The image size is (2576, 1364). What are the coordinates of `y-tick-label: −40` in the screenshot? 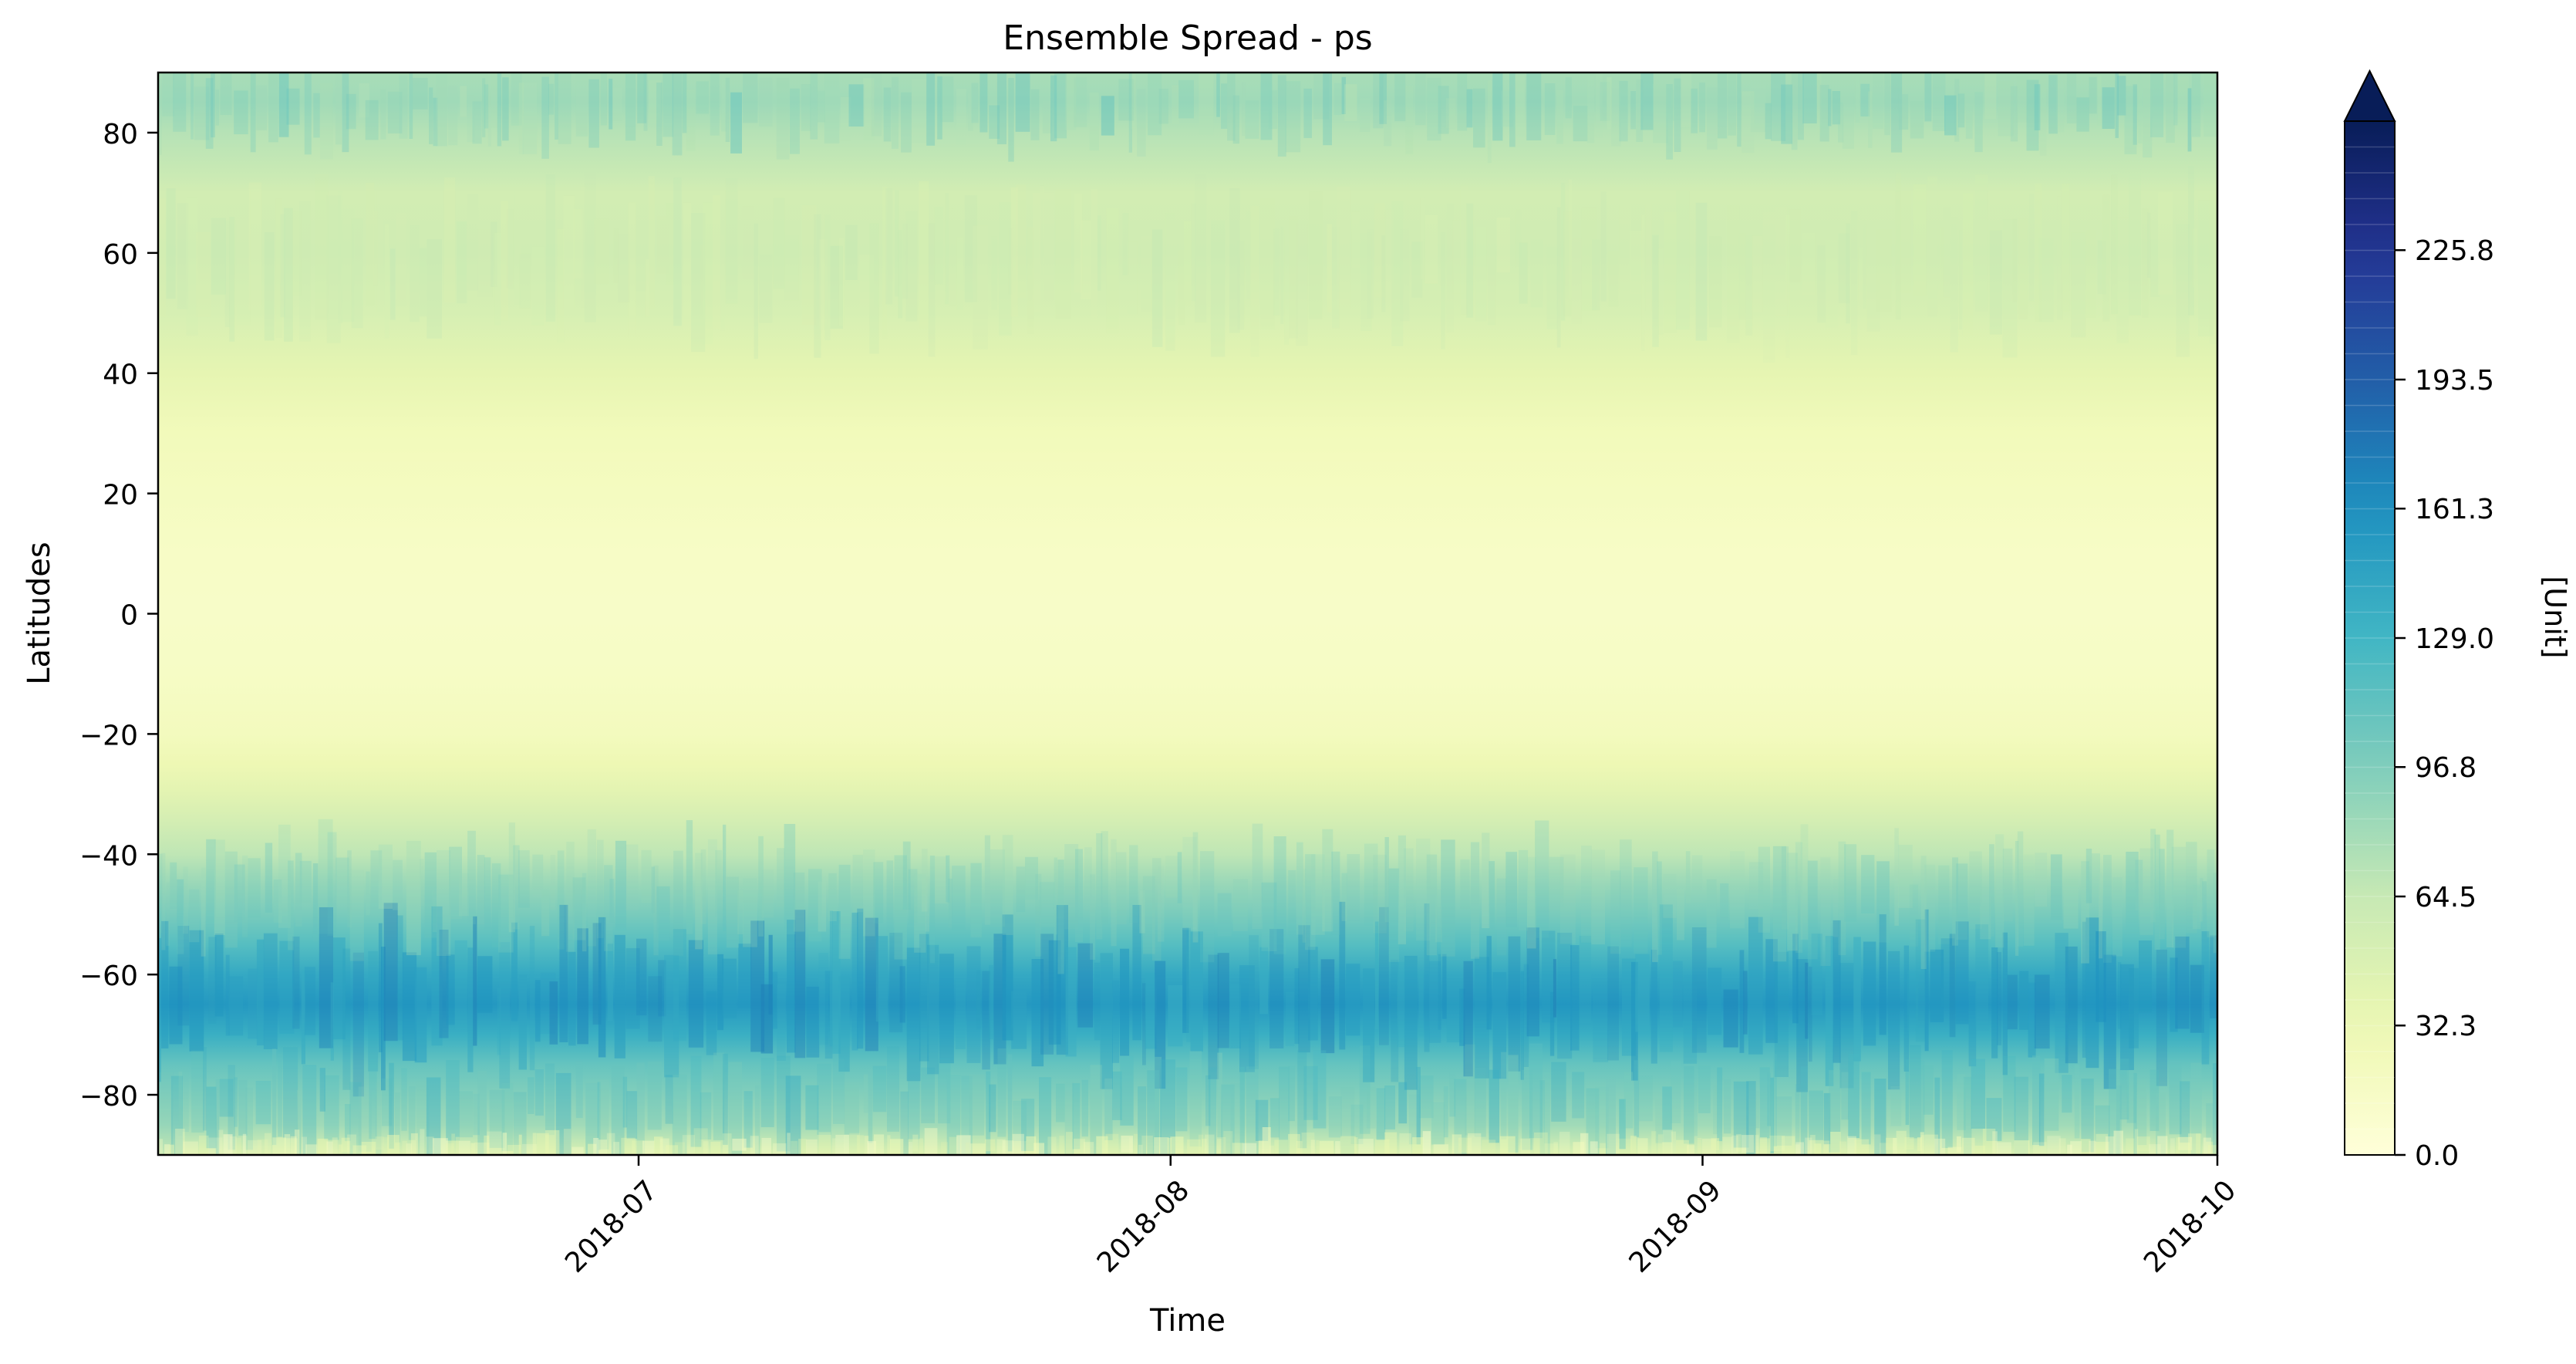 It's located at (108, 856).